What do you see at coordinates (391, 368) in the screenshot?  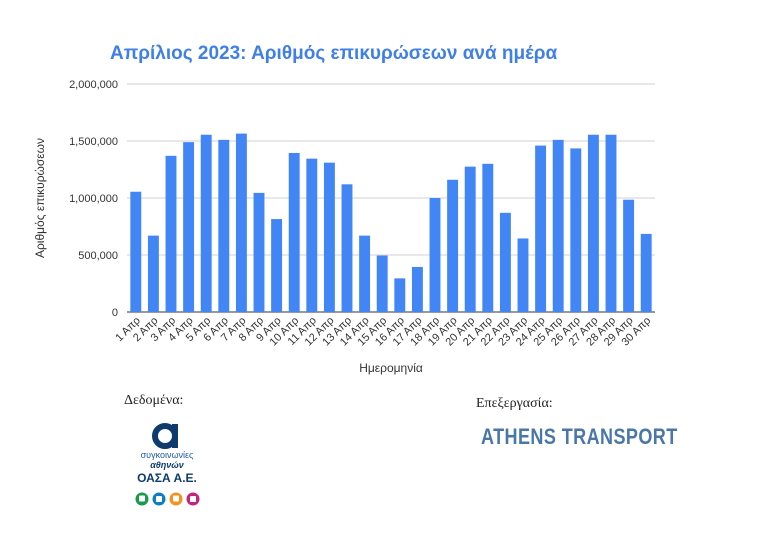 I see `x-axis-title: Ημερομηνία` at bounding box center [391, 368].